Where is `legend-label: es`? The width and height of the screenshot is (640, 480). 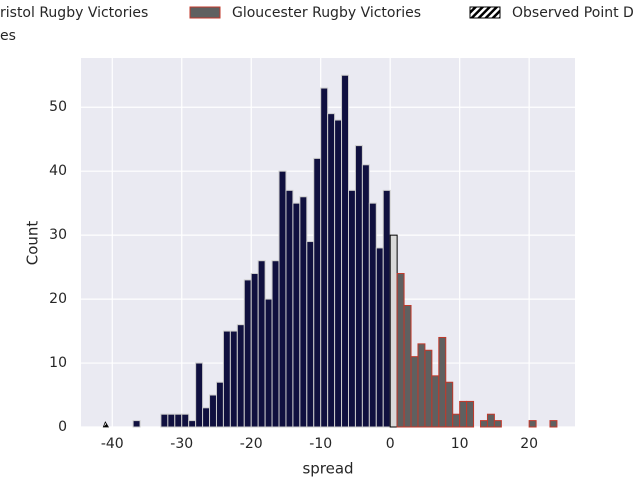
legend-label: es is located at coordinates (8, 36).